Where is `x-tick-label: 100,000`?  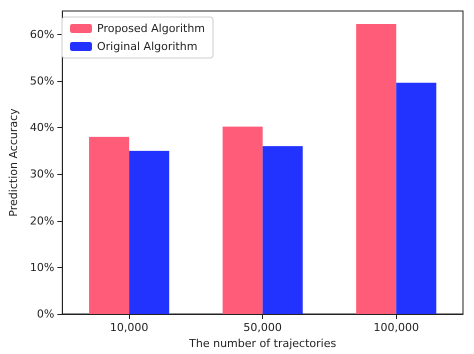
x-tick-label: 100,000 is located at coordinates (396, 327).